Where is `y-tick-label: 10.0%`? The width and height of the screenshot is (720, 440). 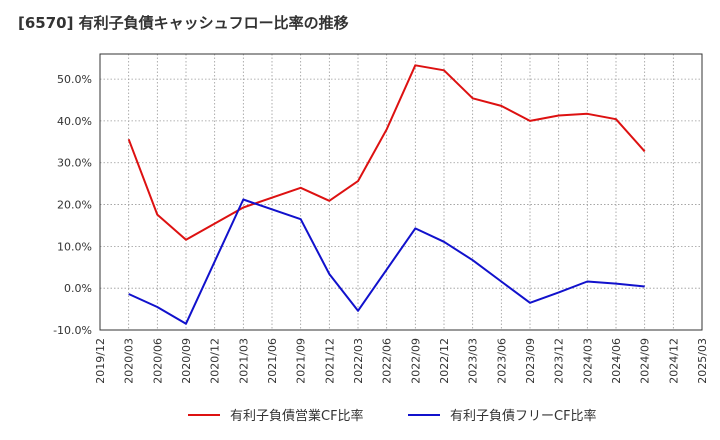 y-tick-label: 10.0% is located at coordinates (74, 246).